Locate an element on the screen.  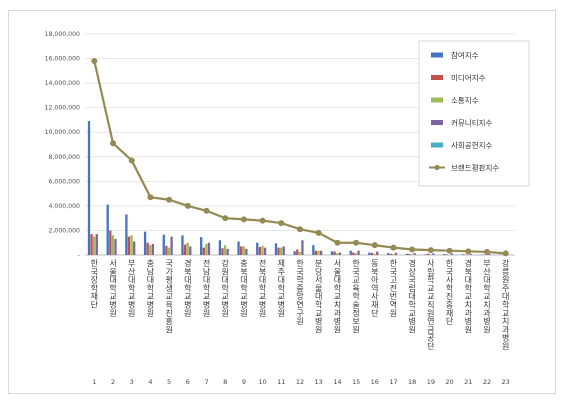
y-tick-label: 10,000,000 is located at coordinates (62, 132).